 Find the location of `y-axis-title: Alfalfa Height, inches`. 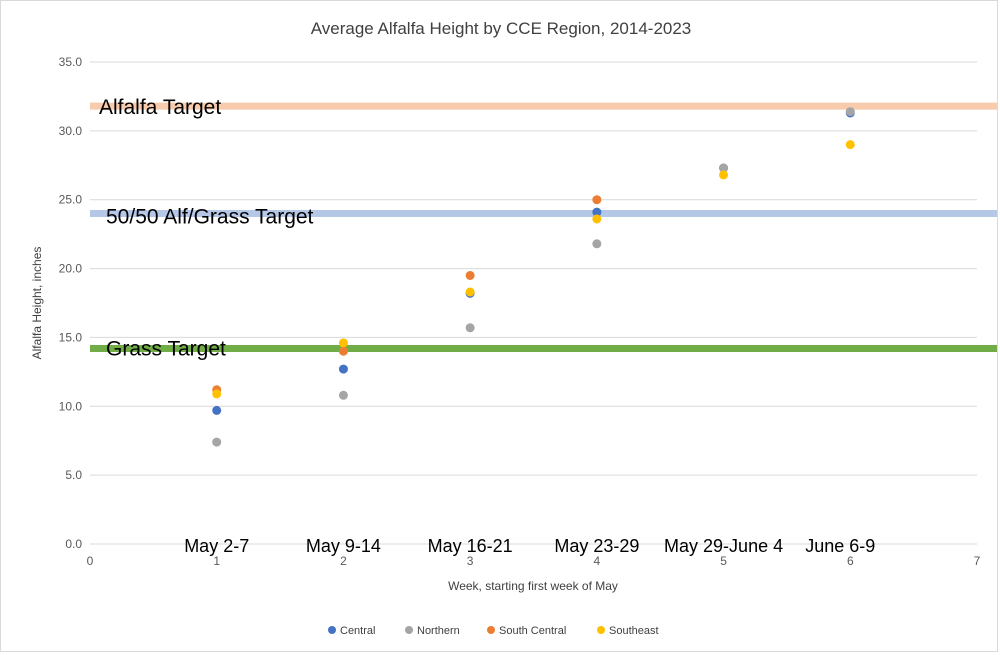

y-axis-title: Alfalfa Height, inches is located at coordinates (37, 303).